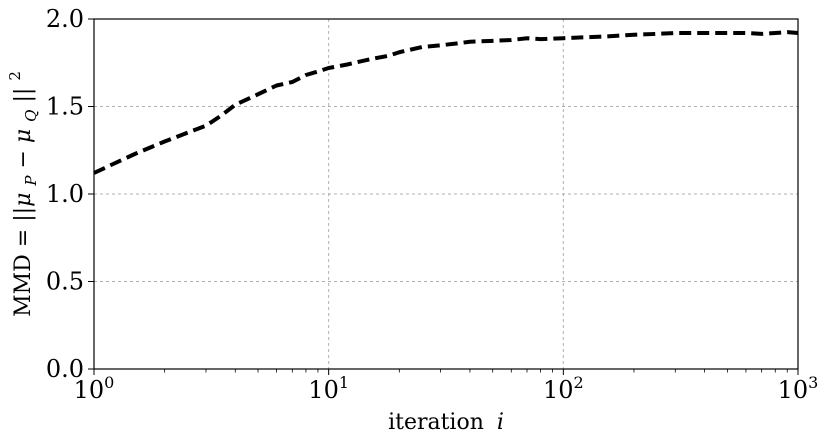  I want to click on x-axis-label: iteration i, so click(446, 422).